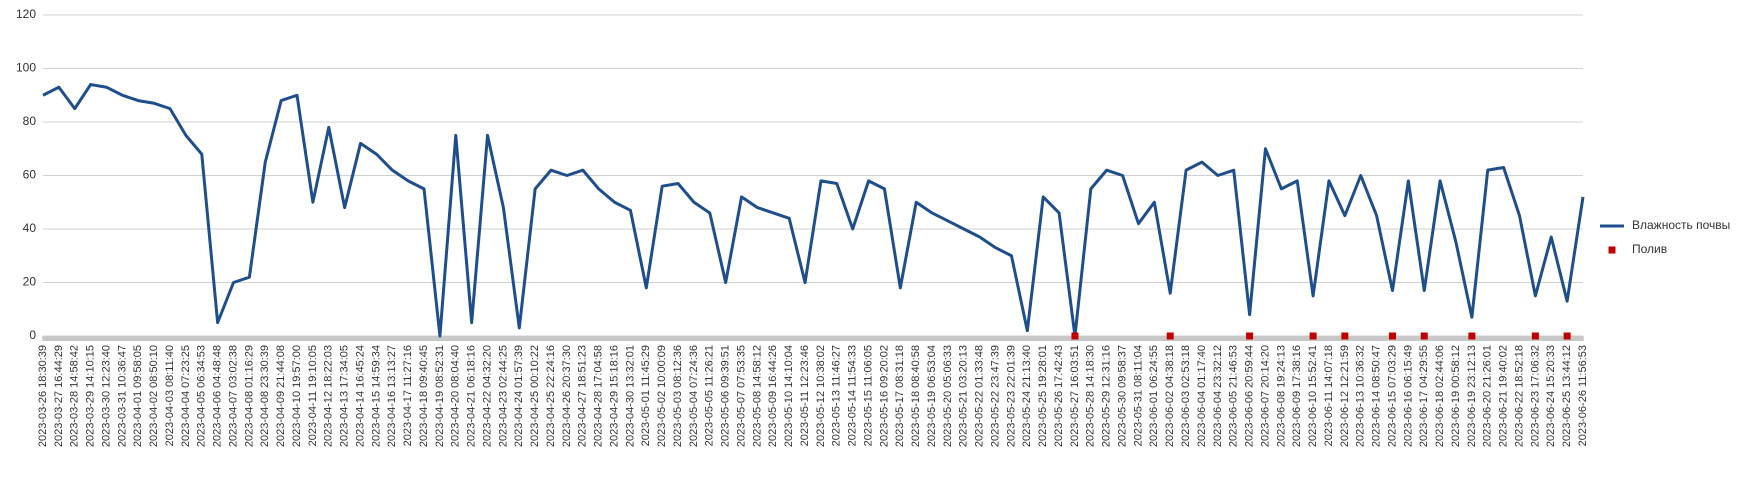 Image resolution: width=1753 pixels, height=482 pixels. What do you see at coordinates (805, 395) in the screenshot?
I see `x-tick-label: 2023-05-11 12:23:46` at bounding box center [805, 395].